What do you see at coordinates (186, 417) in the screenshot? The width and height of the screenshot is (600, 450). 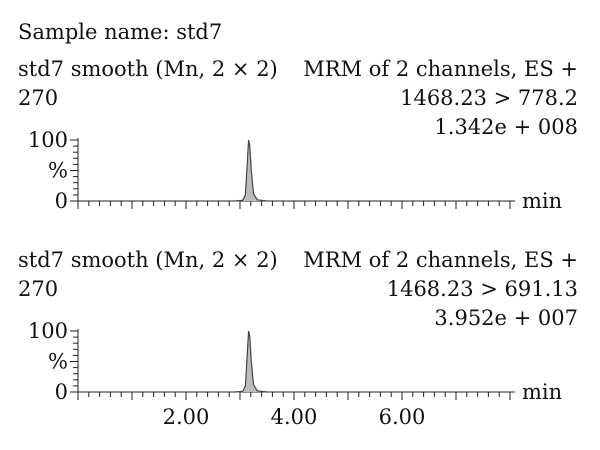 I see `panel-2-x-tick-label: 2.00` at bounding box center [186, 417].